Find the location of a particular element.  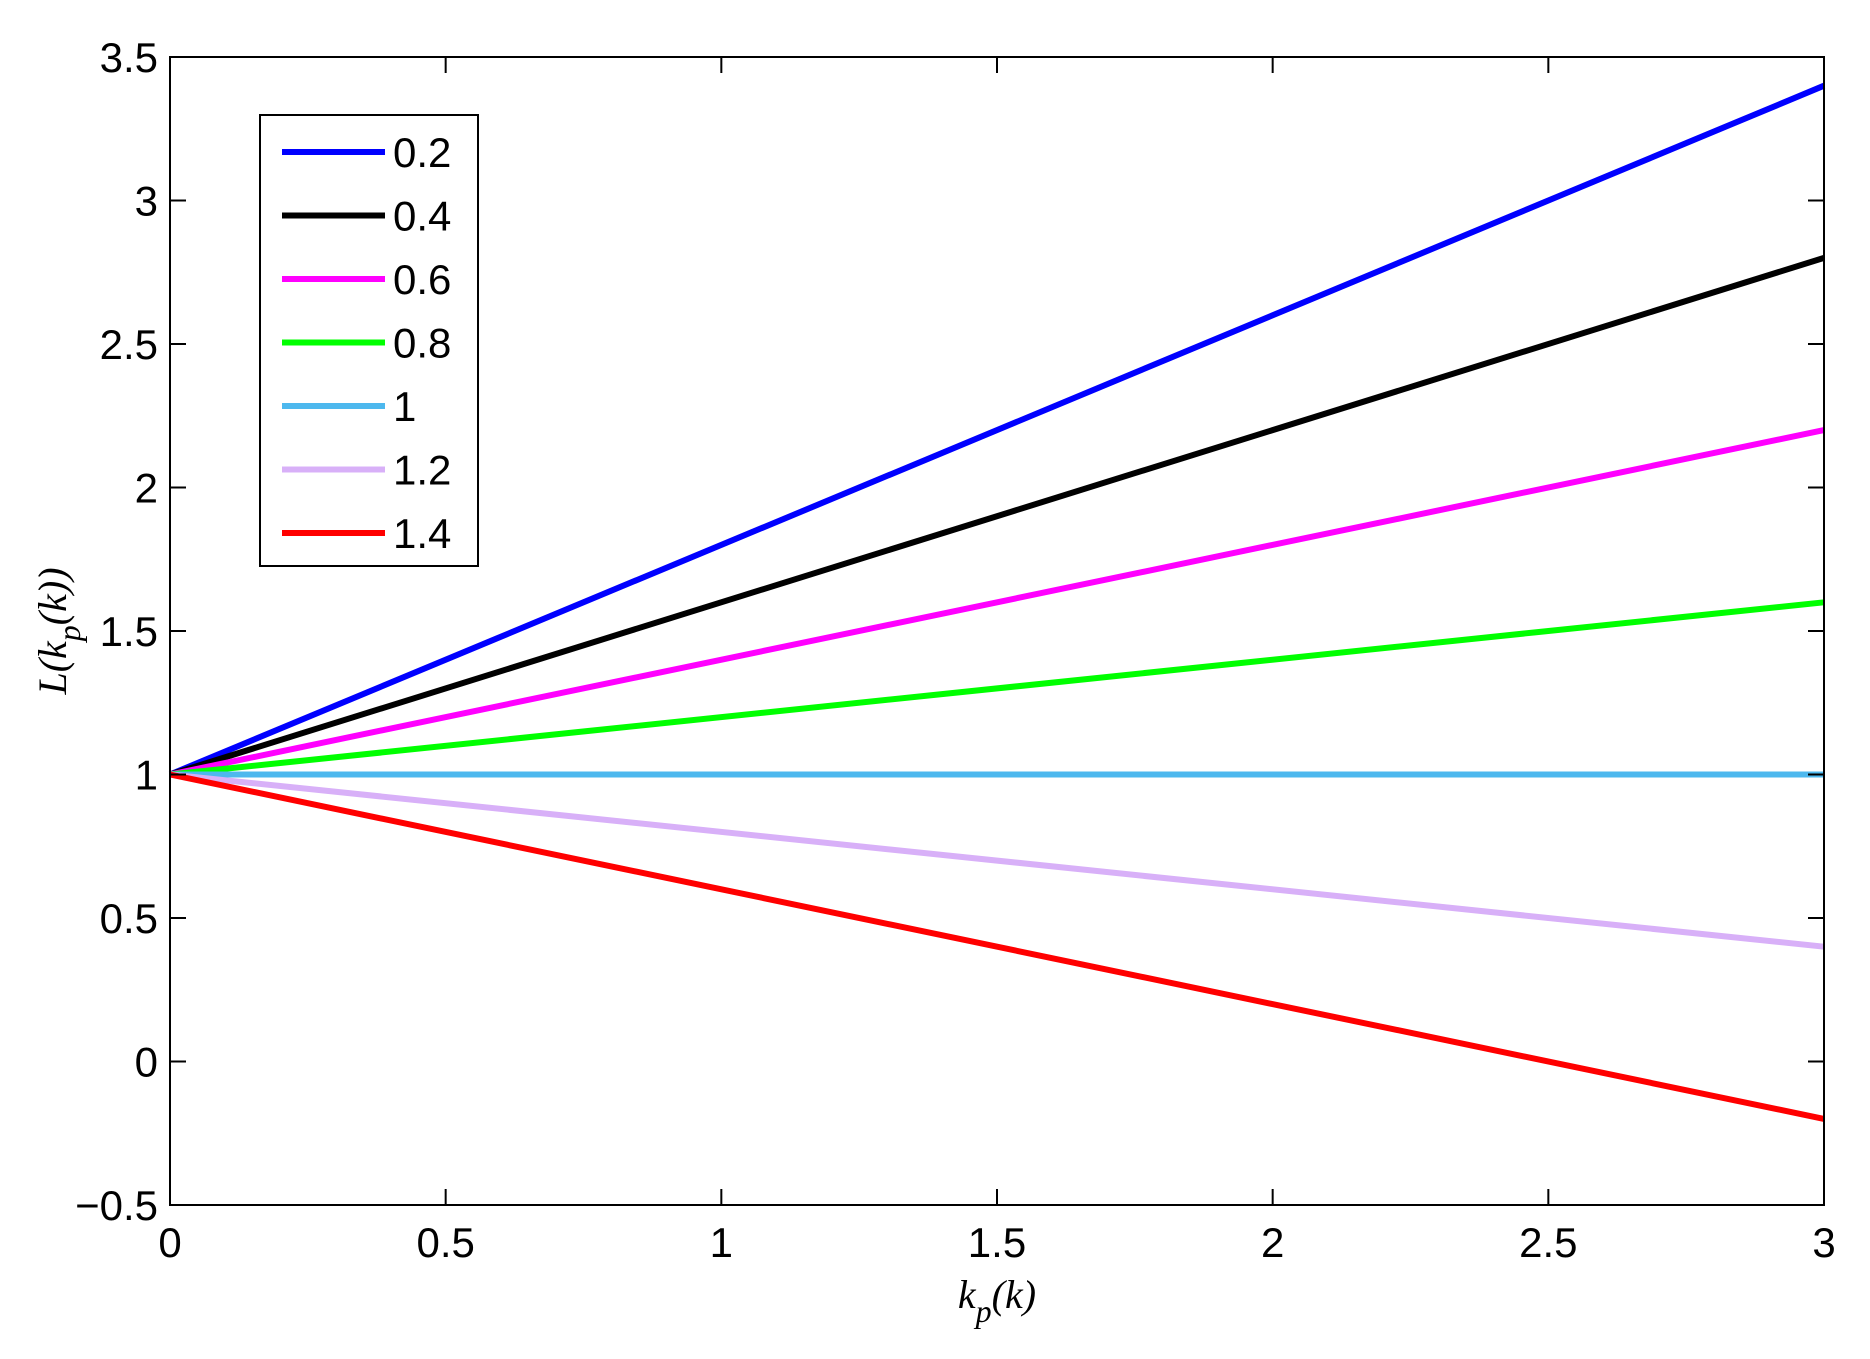

y-axis-label: L(kp(k)) is located at coordinates (58, 631).